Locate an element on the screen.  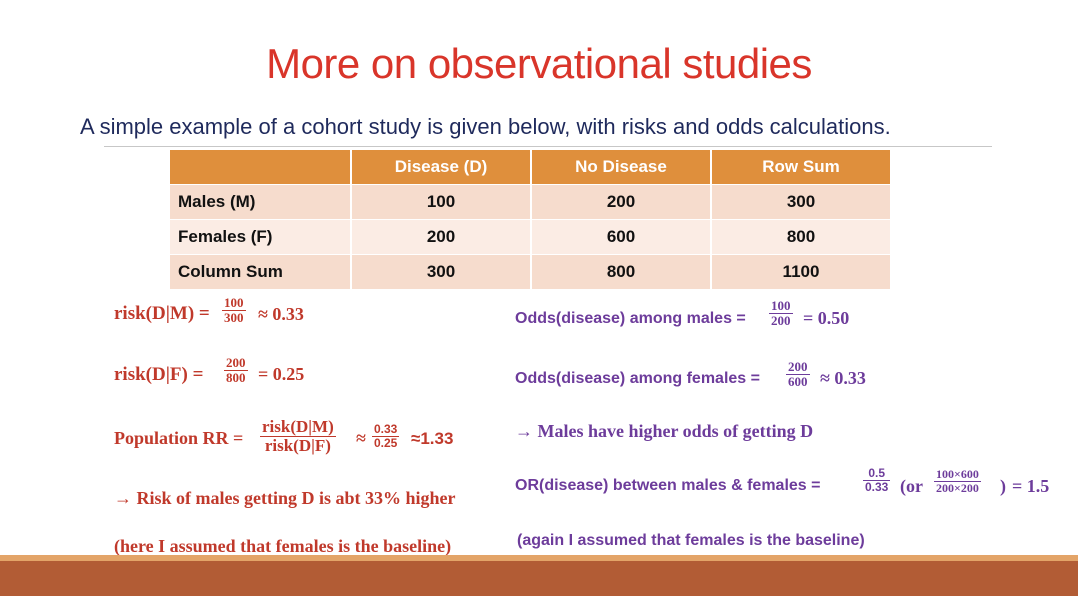
risk-females-denominator: 800 is located at coordinates (236, 377).